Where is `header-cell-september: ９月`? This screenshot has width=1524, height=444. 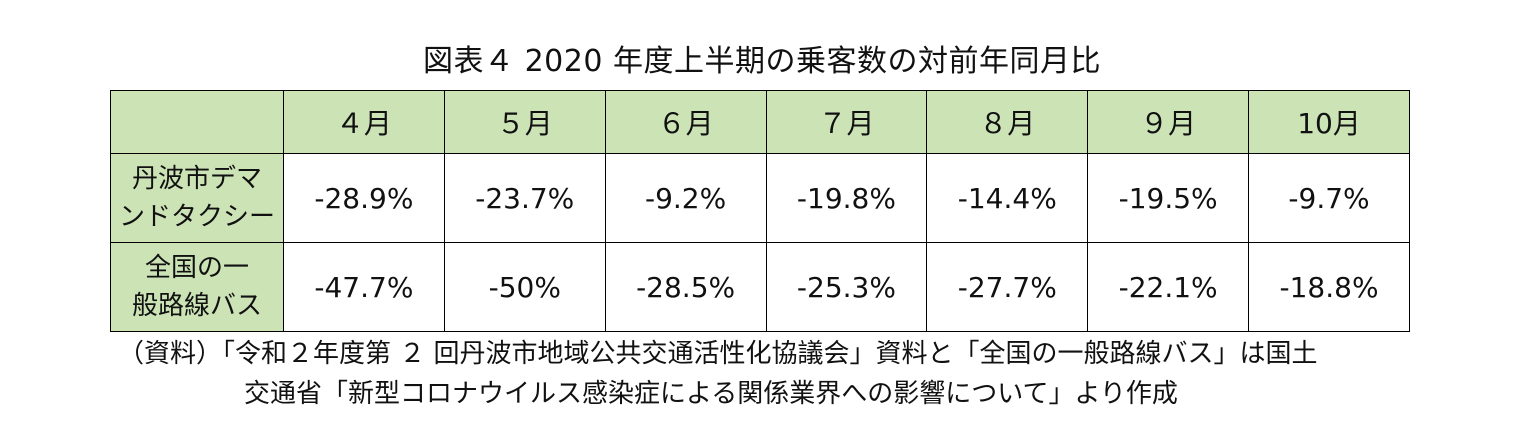 header-cell-september: ９月 is located at coordinates (1168, 122).